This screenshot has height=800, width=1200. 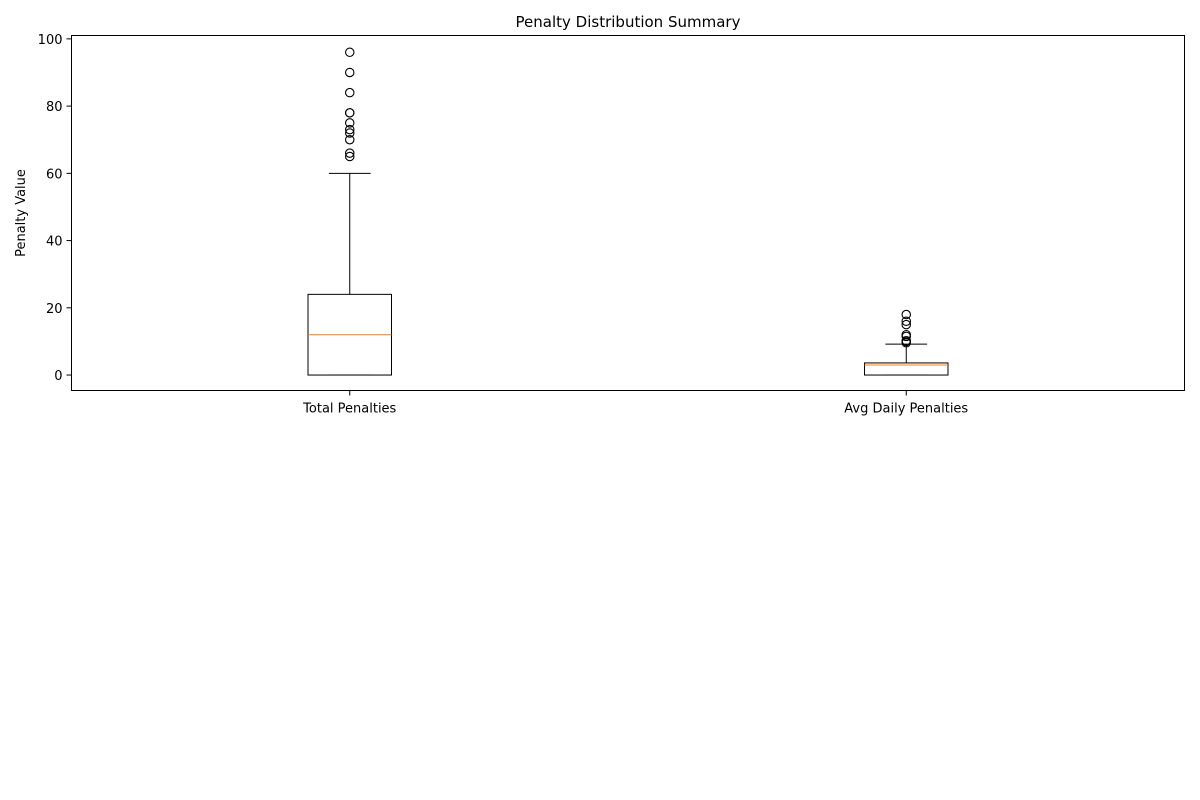 What do you see at coordinates (58, 376) in the screenshot?
I see `y-tick-label: 0` at bounding box center [58, 376].